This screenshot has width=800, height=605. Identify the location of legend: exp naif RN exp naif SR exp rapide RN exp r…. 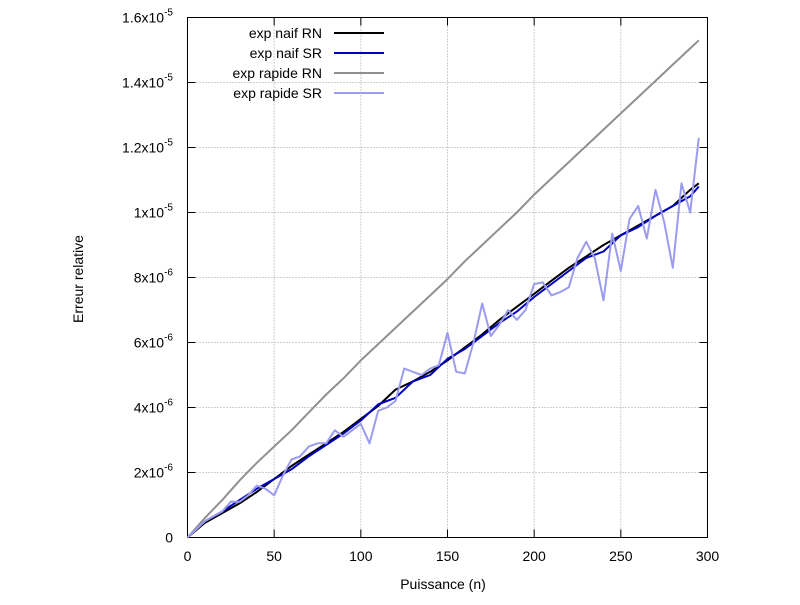
(308, 63).